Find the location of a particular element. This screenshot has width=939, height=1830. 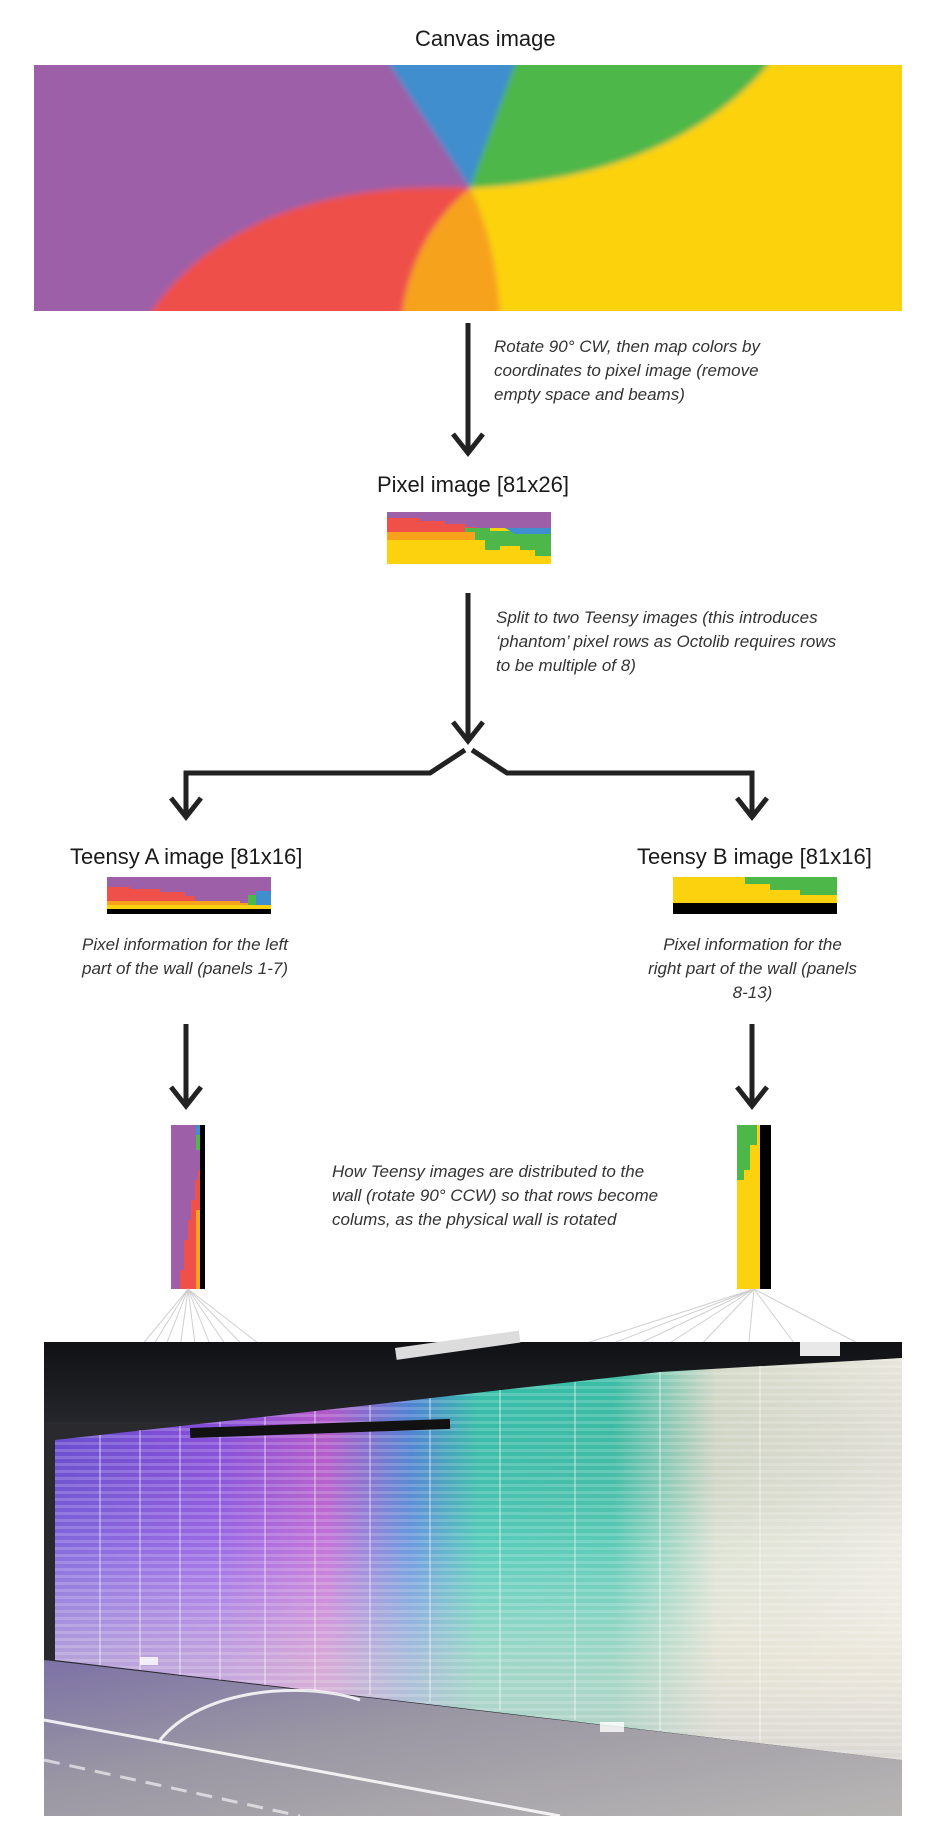

pixel-image is located at coordinates (469, 538).